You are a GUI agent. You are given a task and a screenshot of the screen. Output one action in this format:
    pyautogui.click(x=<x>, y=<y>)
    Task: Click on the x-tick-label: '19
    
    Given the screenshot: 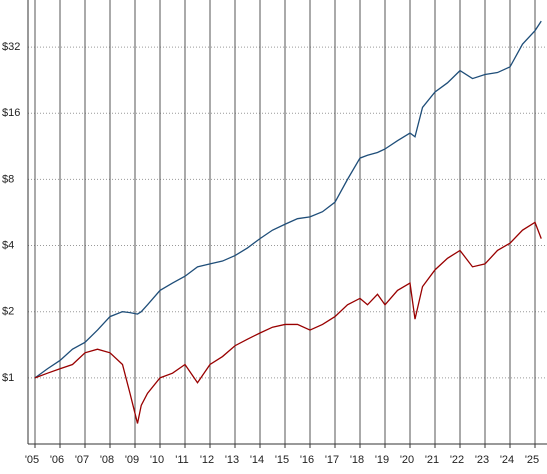 What is the action you would take?
    pyautogui.click(x=382, y=460)
    